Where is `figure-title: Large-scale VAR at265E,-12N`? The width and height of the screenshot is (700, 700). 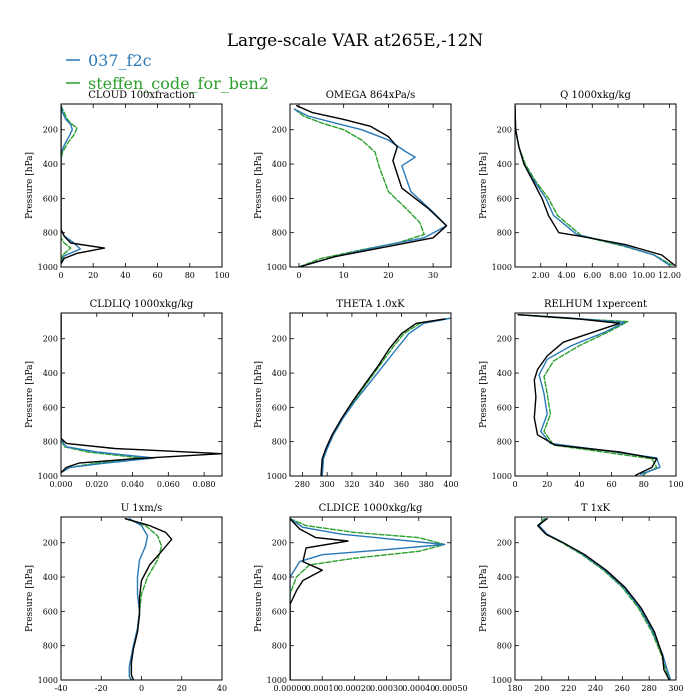
figure-title: Large-scale VAR at265E,-12N is located at coordinates (355, 41).